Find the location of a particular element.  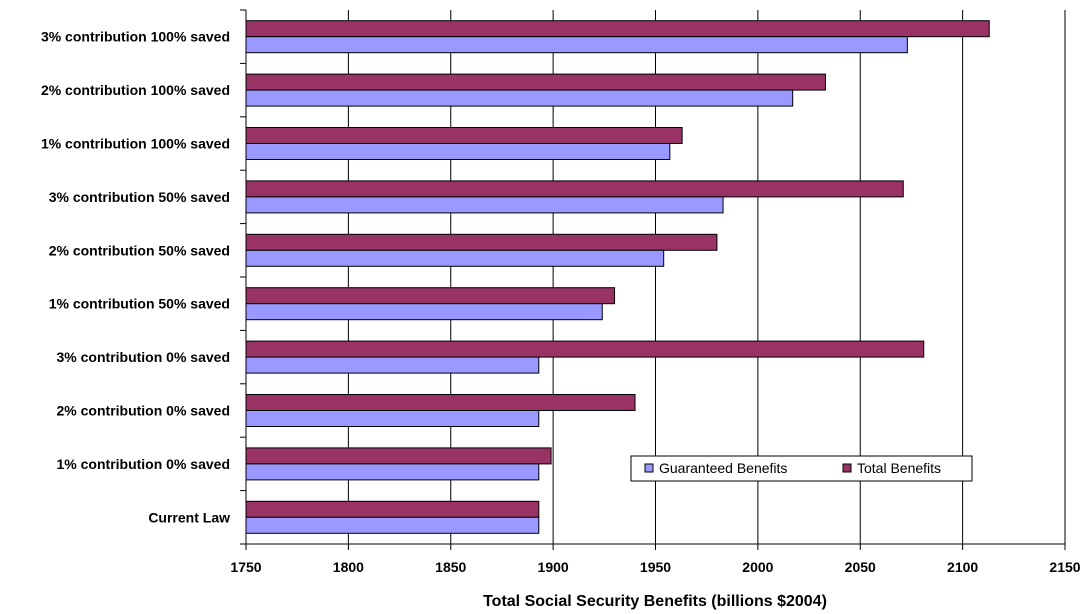

category-label: 3% contribution 100% saved is located at coordinates (135, 37).